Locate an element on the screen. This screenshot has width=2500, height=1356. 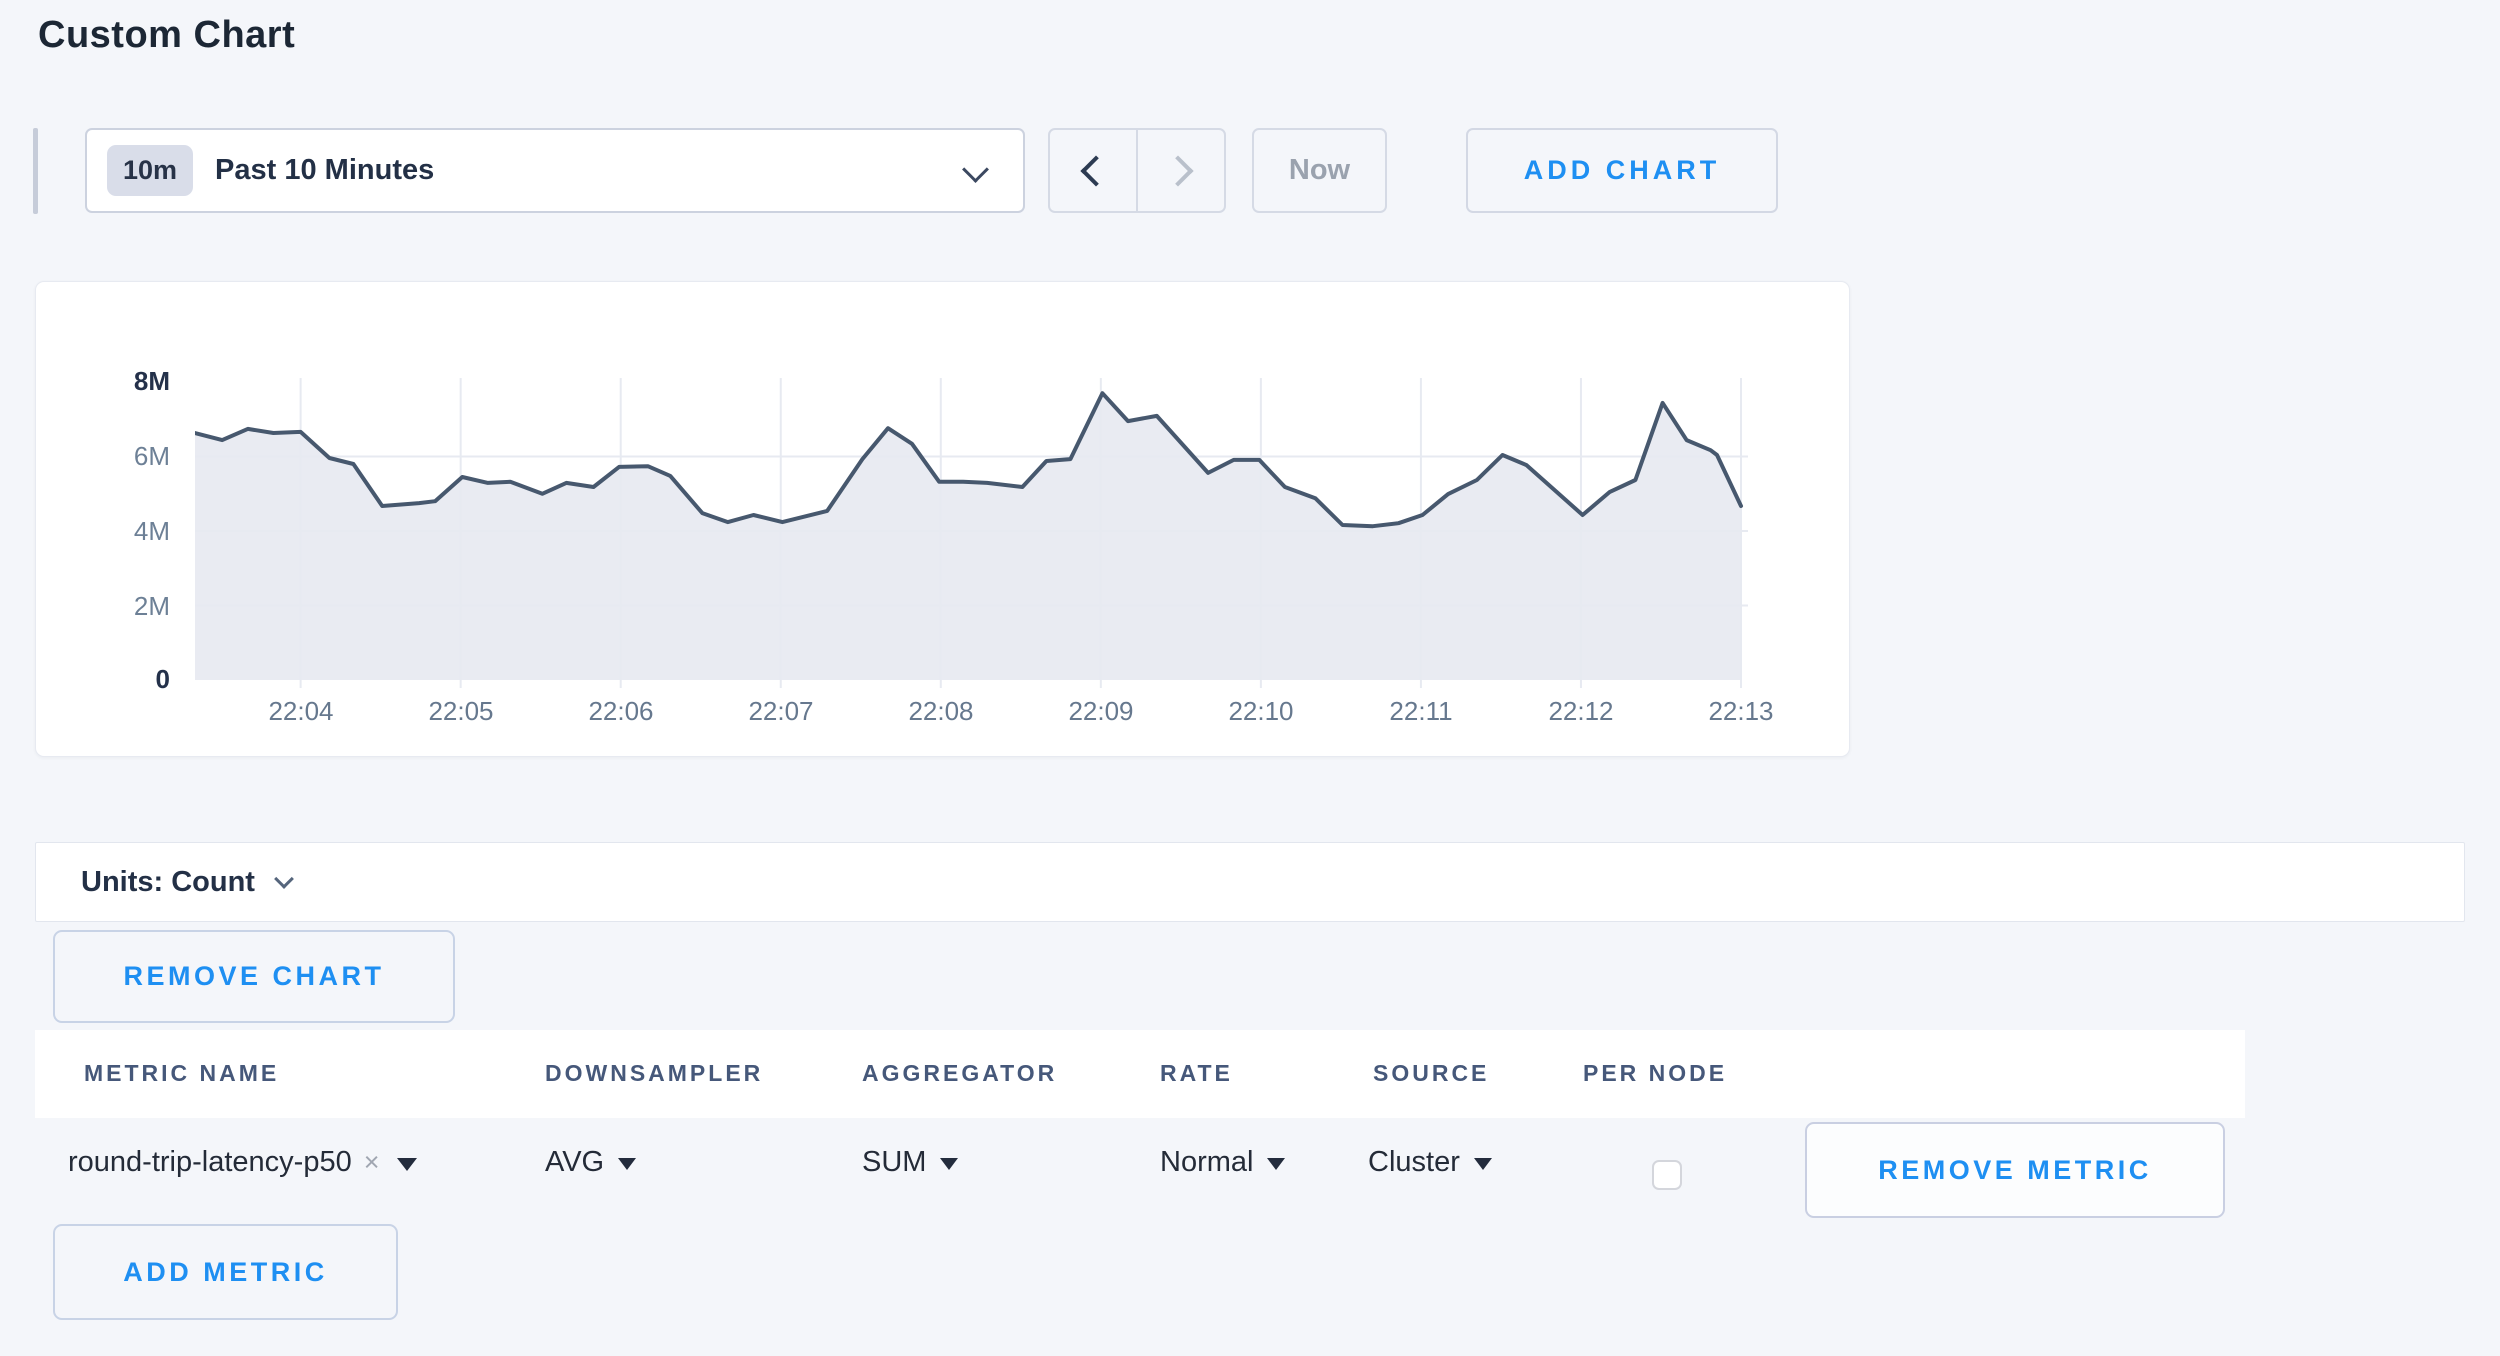
x-axis-tick: 22:08 is located at coordinates (941, 711).